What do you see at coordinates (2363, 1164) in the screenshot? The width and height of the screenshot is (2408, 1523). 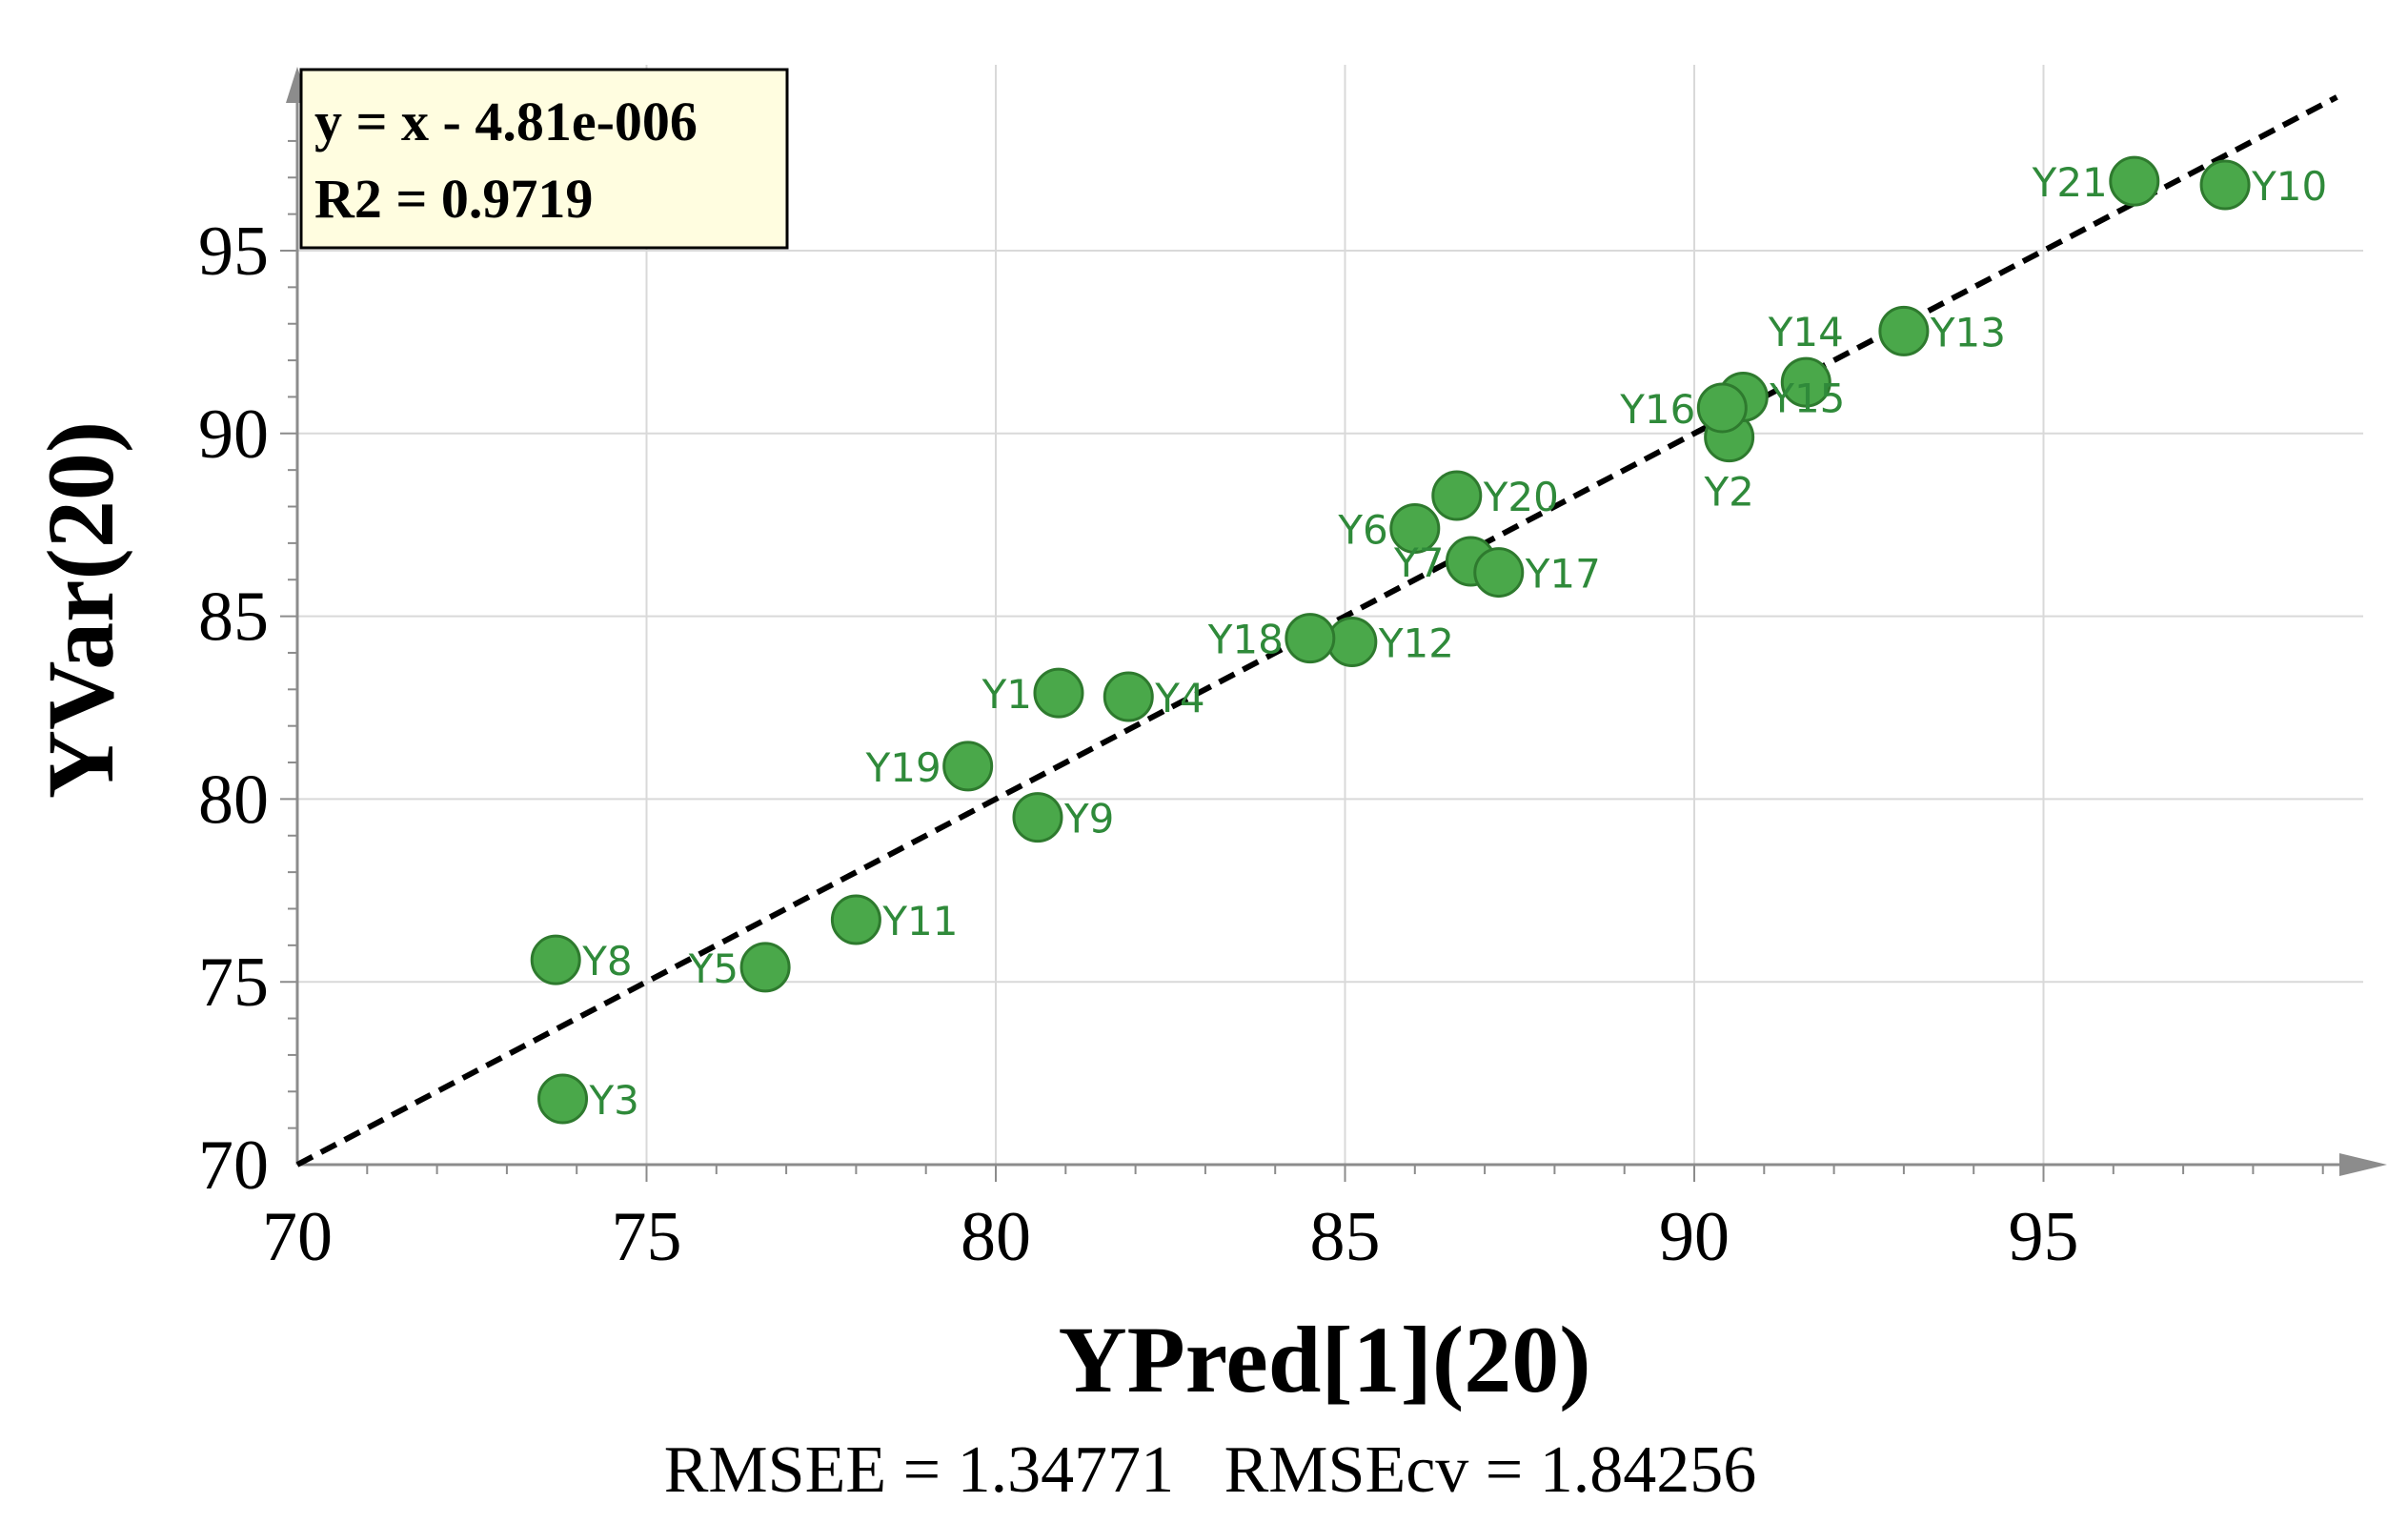 I see `x-axis-arrow` at bounding box center [2363, 1164].